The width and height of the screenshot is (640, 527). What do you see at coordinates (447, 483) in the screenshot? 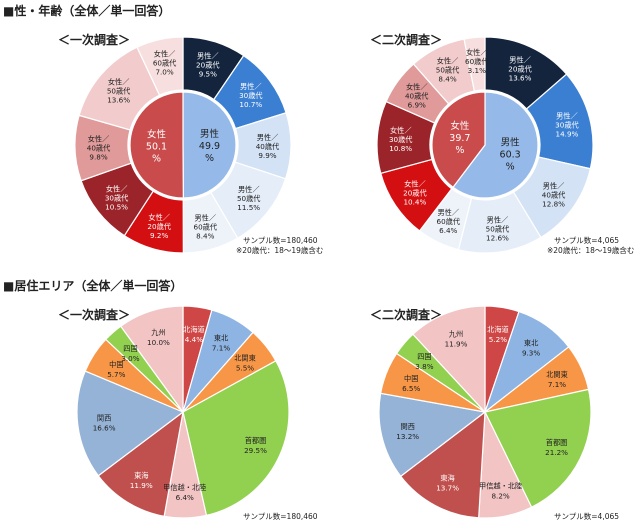
I see `area-second-label-6: 東海 13.7%` at bounding box center [447, 483].